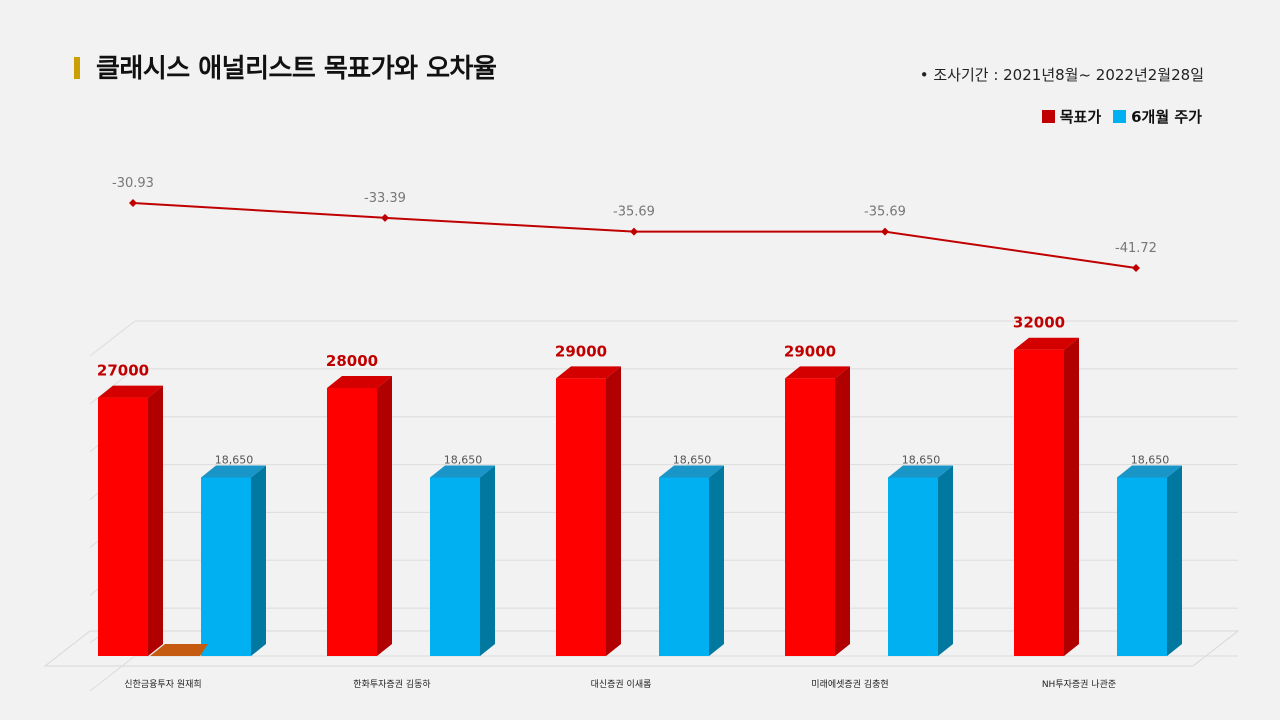 This screenshot has height=720, width=1280. I want to click on page-title: 클래시스 애널리스트 목표가와 오차율, so click(296, 69).